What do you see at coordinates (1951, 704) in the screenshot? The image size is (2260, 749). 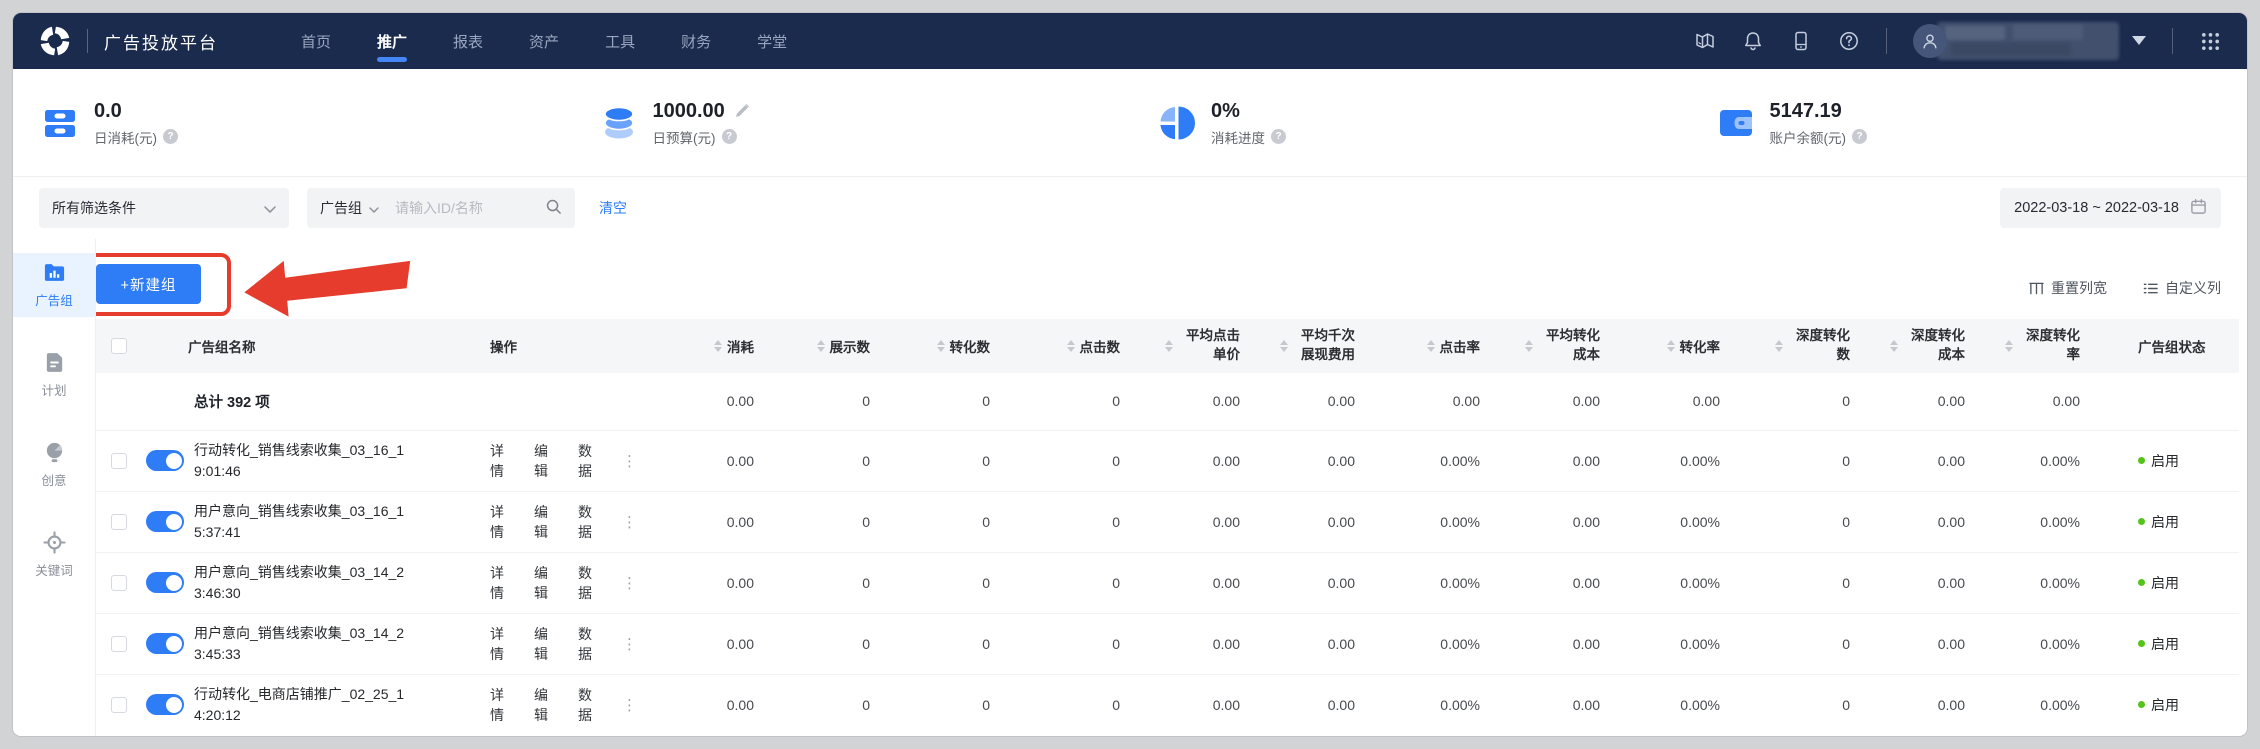 I see `row-metric-10: 0.00` at bounding box center [1951, 704].